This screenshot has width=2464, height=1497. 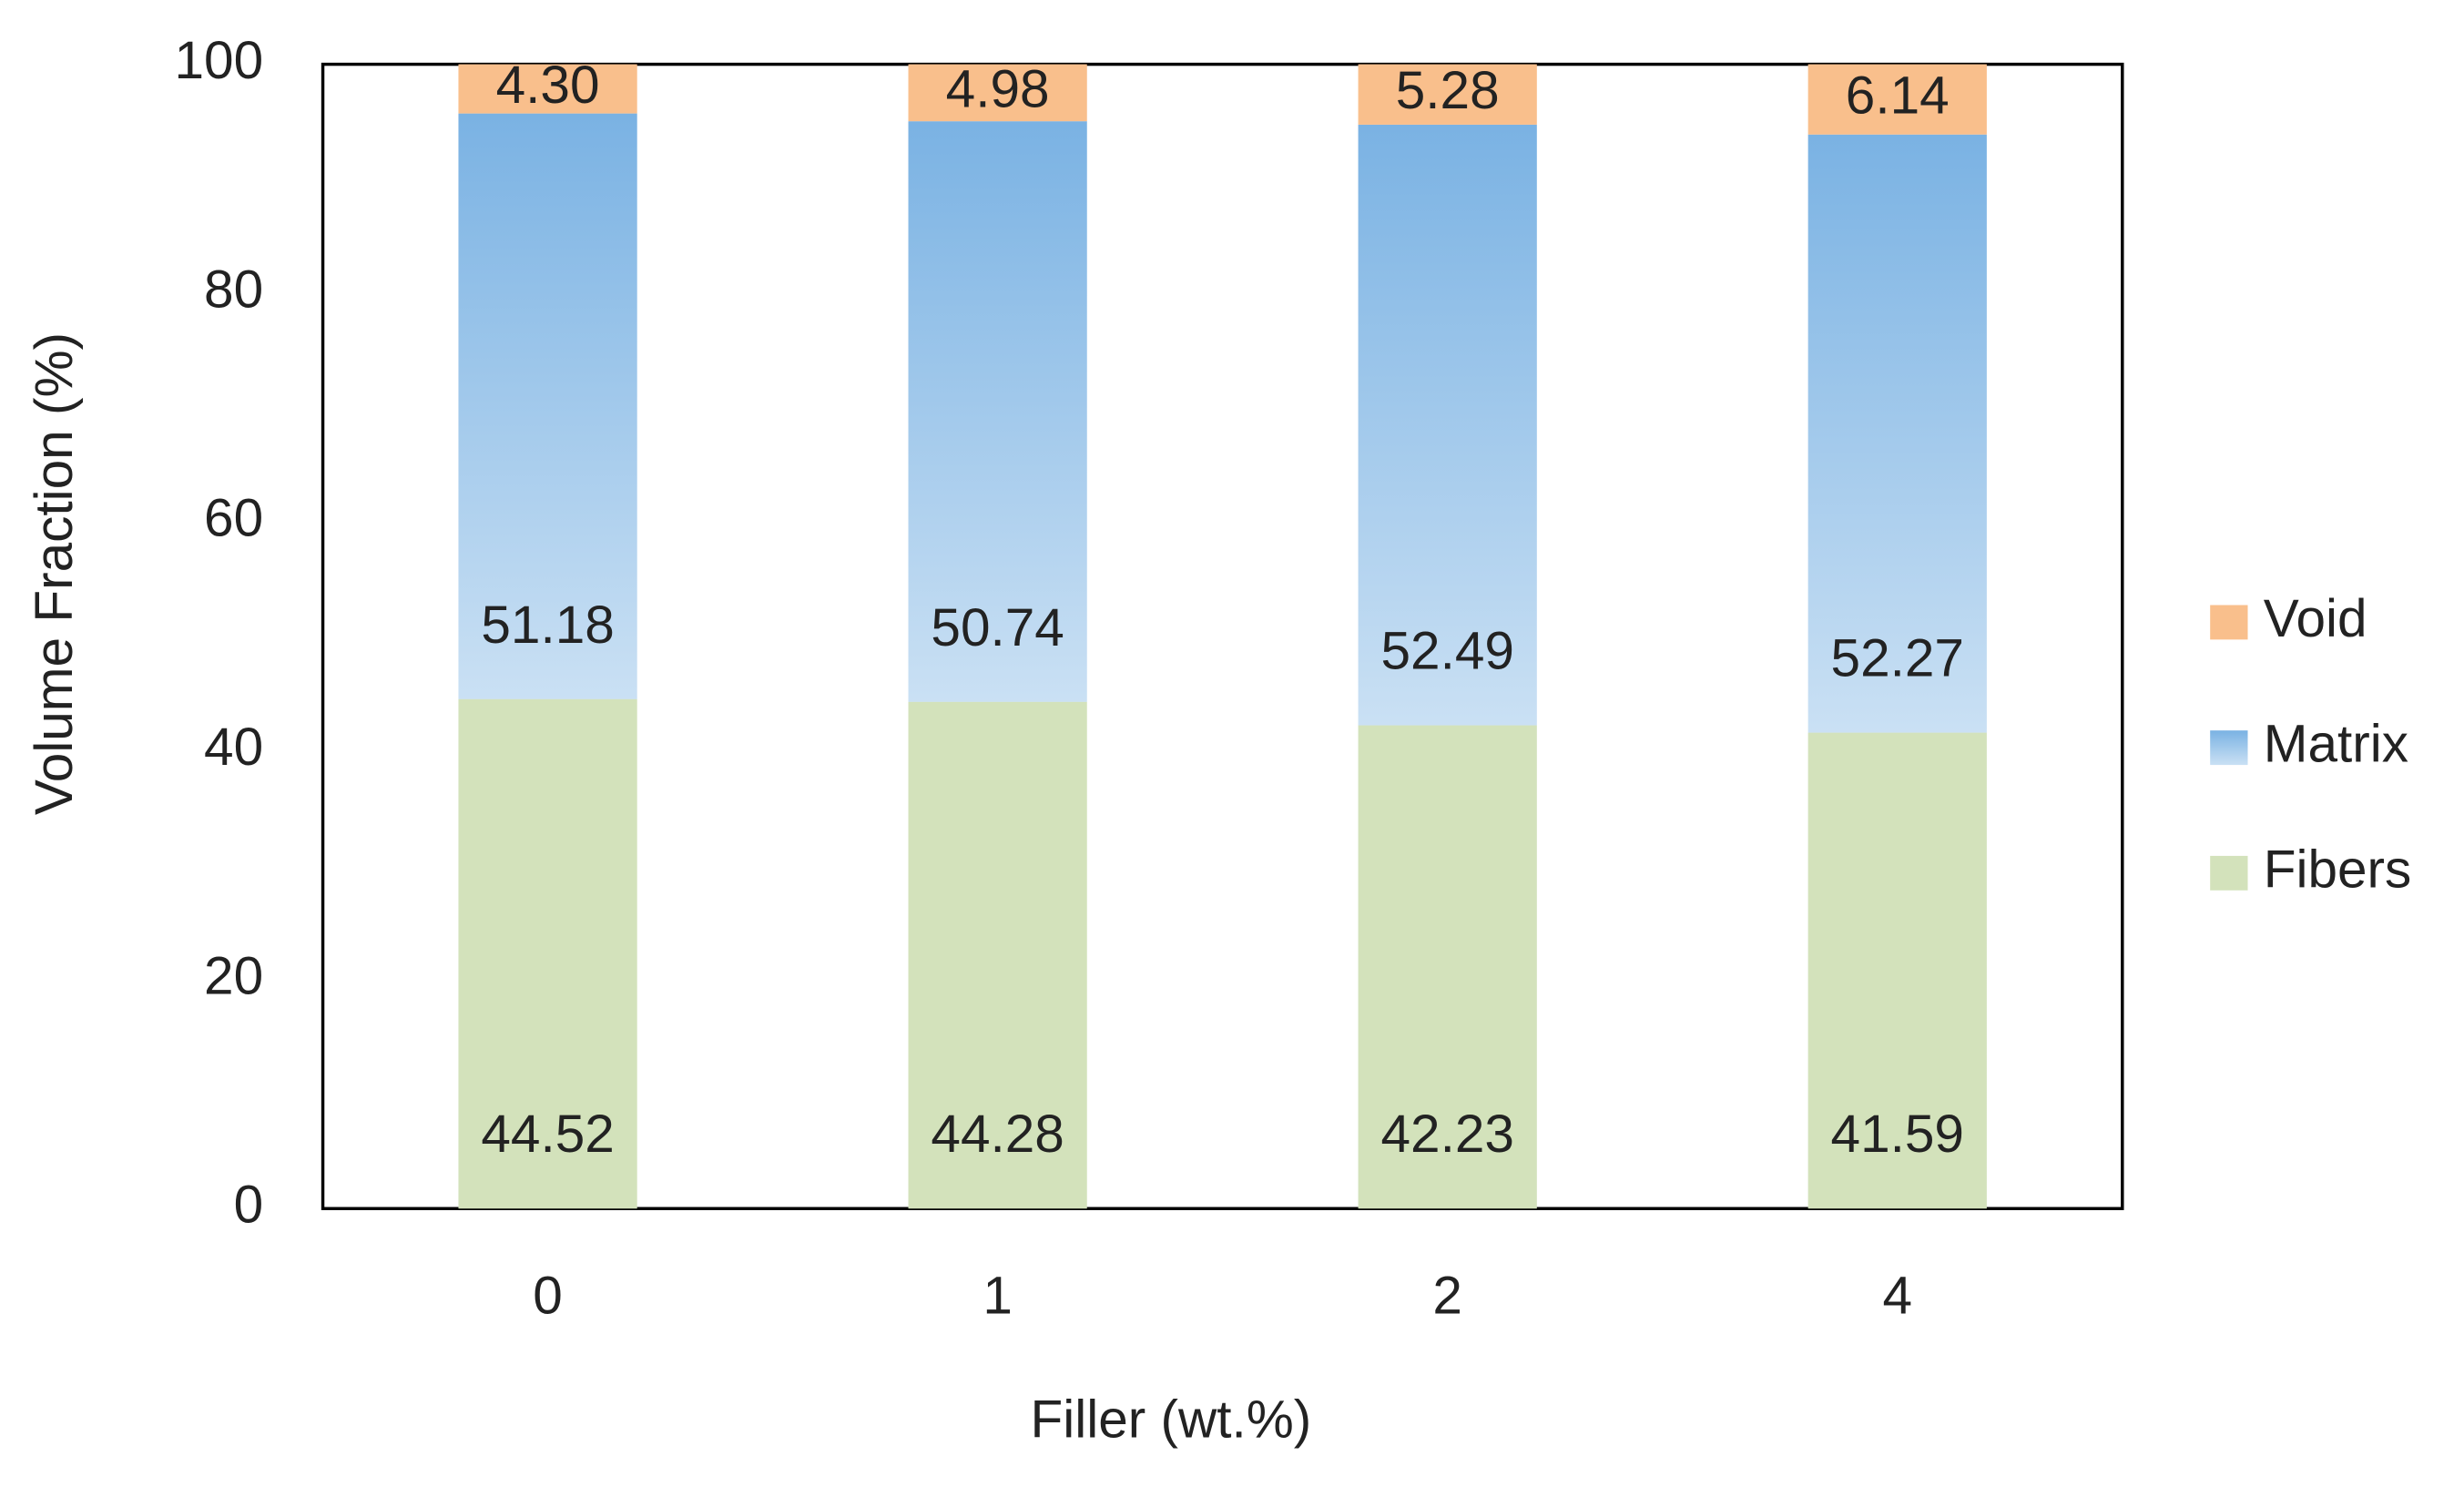 I want to click on x-tick-label: 4, so click(x=1897, y=1296).